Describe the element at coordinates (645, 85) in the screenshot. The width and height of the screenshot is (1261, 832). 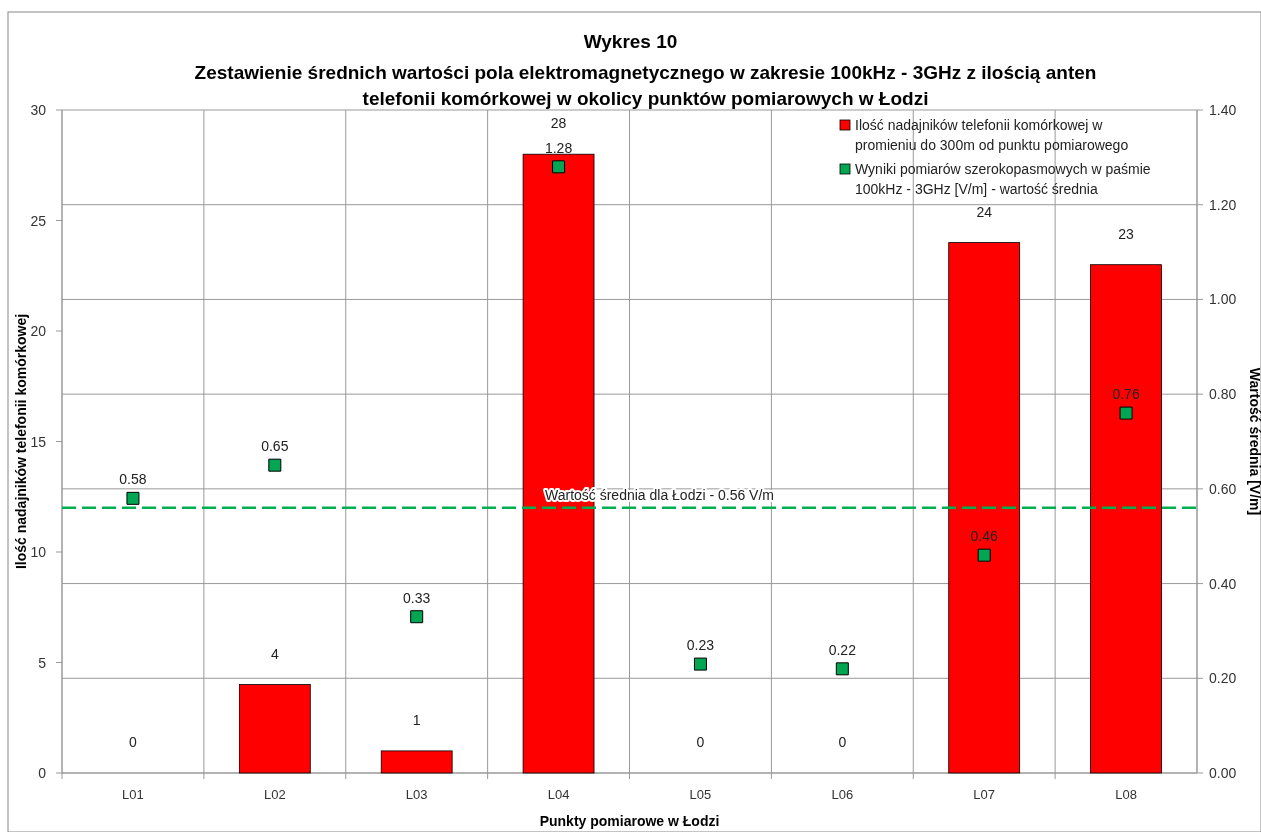
I see `chart-subtitle: Zestawienie średnich wartości pola elektromagnetycznego w zakresie 100kHz - 3GHz z ilością anten telefonii komórkowej w okolicy punktów pomiarowych w Łodzi` at that location.